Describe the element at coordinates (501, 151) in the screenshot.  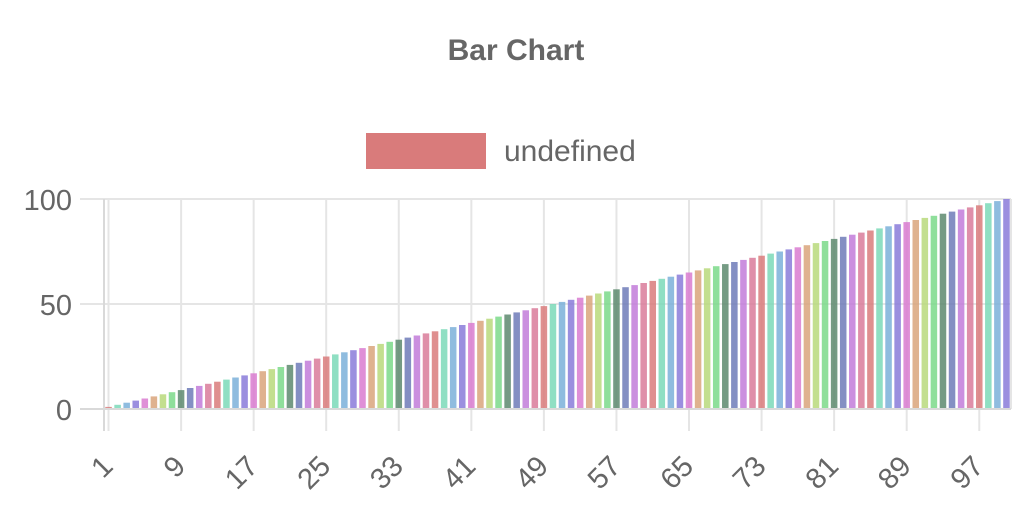
I see `legend: undefined` at that location.